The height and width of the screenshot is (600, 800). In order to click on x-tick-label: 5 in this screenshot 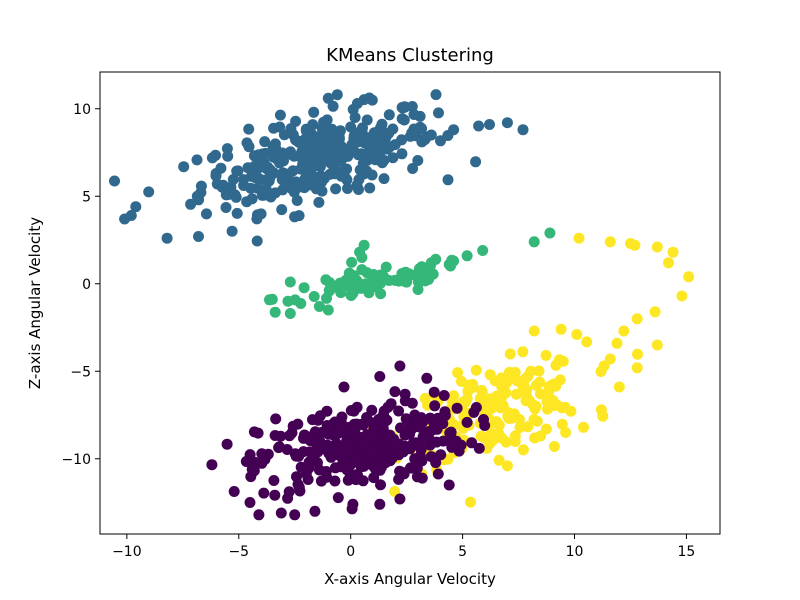, I will do `click(462, 552)`.